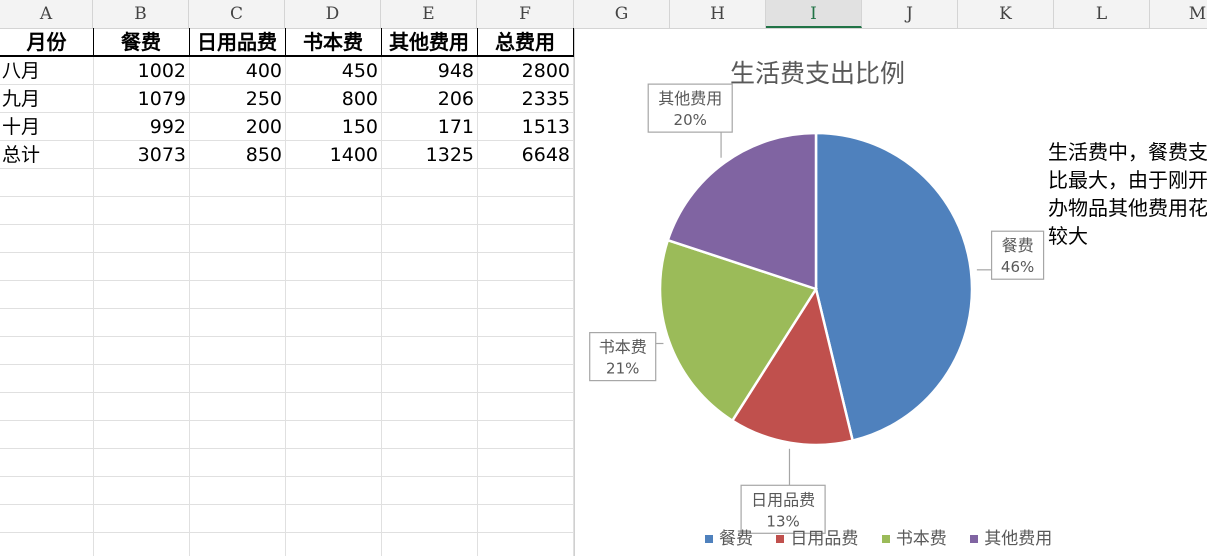  I want to click on frozen-pane-divider, so click(574, 292).